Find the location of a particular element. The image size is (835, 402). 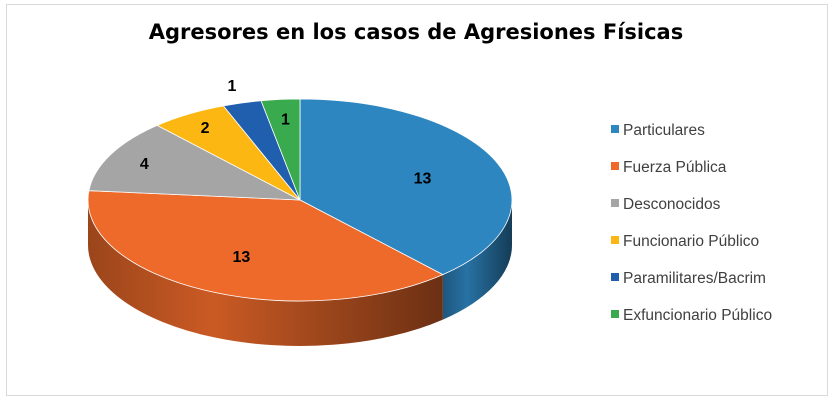

legend-label-desconocidos: Desconocidos is located at coordinates (672, 204).